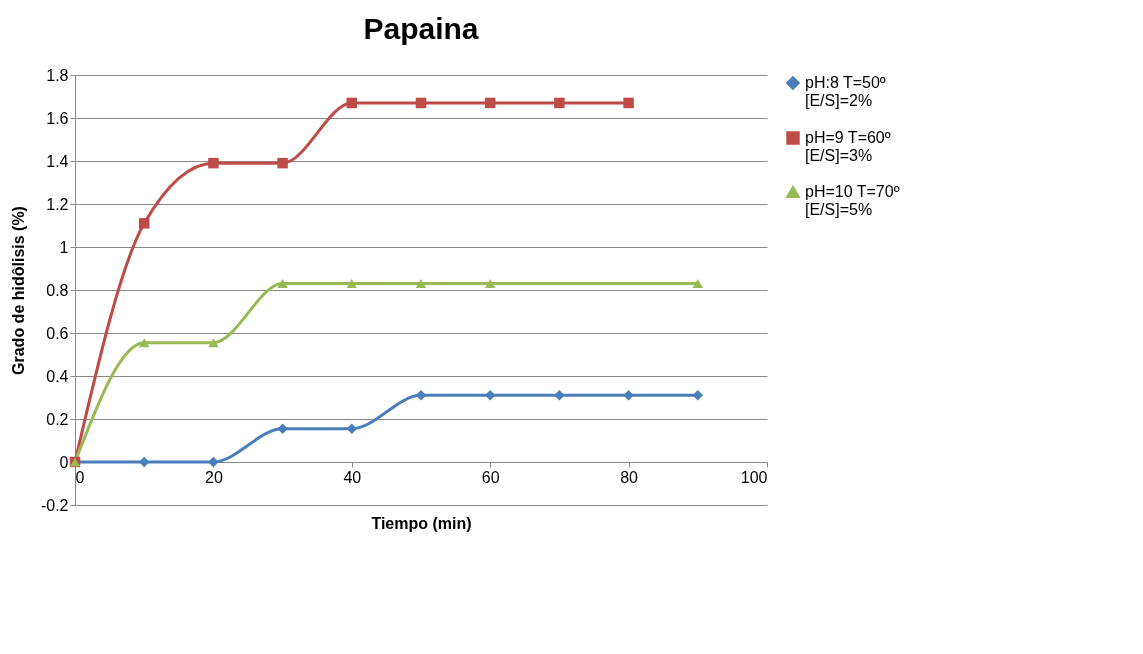 This screenshot has width=1143, height=654. Describe the element at coordinates (754, 477) in the screenshot. I see `x-tick-label: 100` at that location.